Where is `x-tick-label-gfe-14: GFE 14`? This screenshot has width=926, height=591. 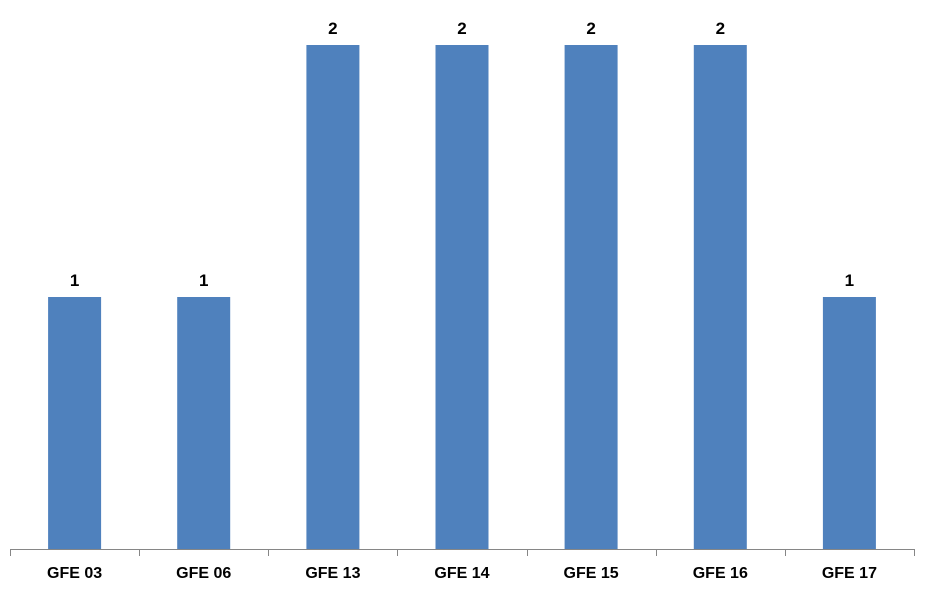
x-tick-label-gfe-14: GFE 14 is located at coordinates (461, 573).